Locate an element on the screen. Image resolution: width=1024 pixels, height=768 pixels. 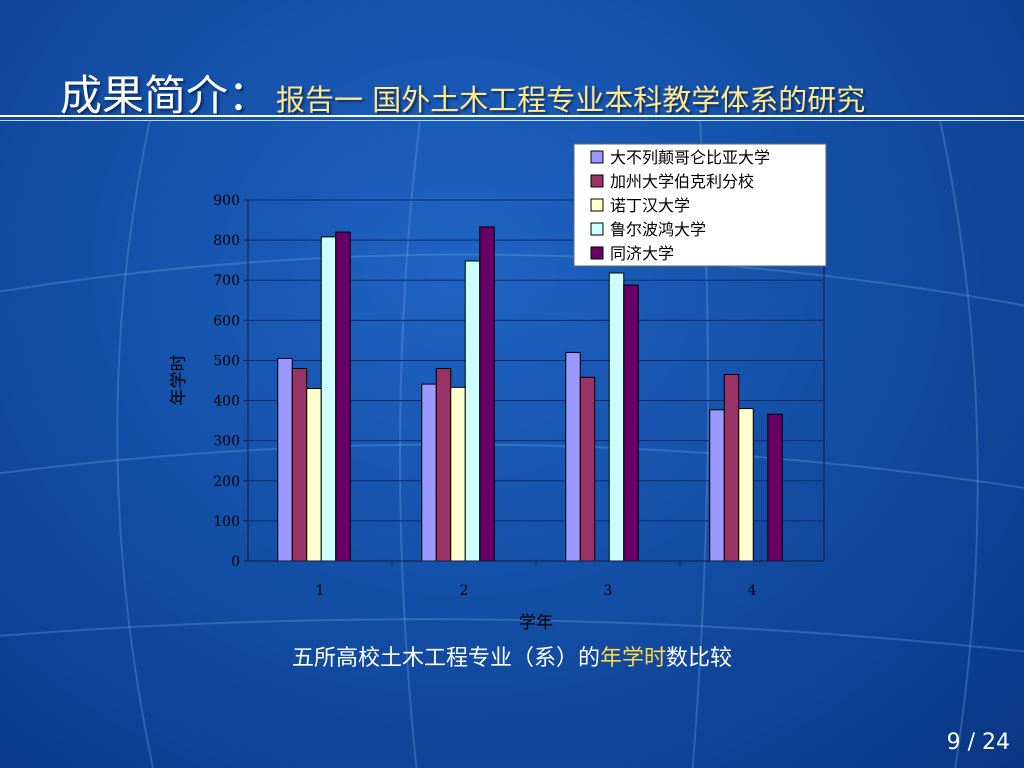
page-number: 9 / 24 is located at coordinates (978, 742).